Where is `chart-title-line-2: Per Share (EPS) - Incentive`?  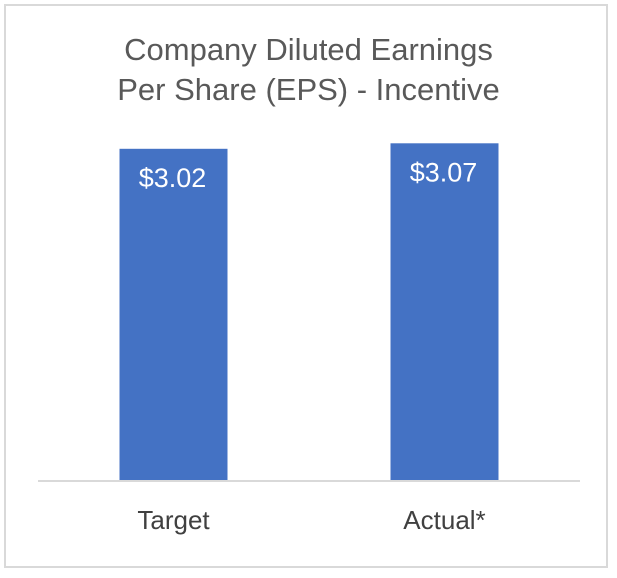
chart-title-line-2: Per Share (EPS) - Incentive is located at coordinates (308, 89).